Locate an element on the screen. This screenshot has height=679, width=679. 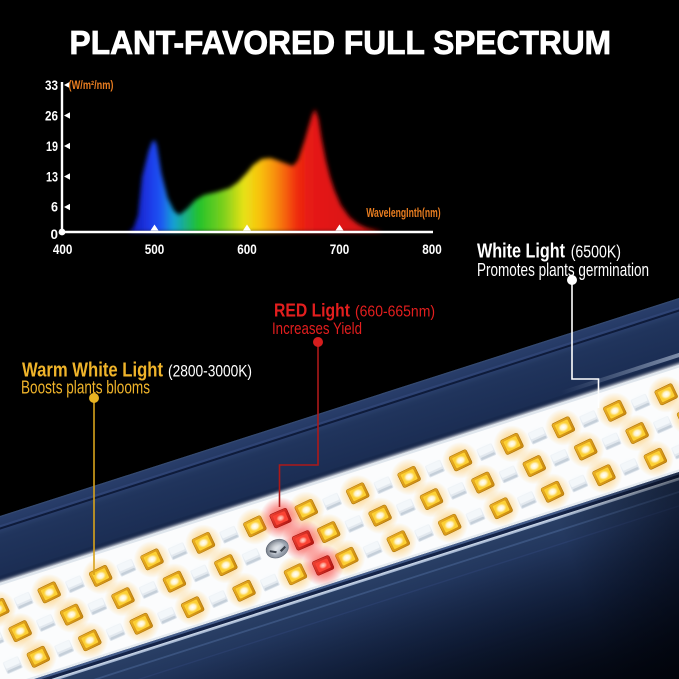
svg-text: (660-665nm) is located at coordinates (395, 312).